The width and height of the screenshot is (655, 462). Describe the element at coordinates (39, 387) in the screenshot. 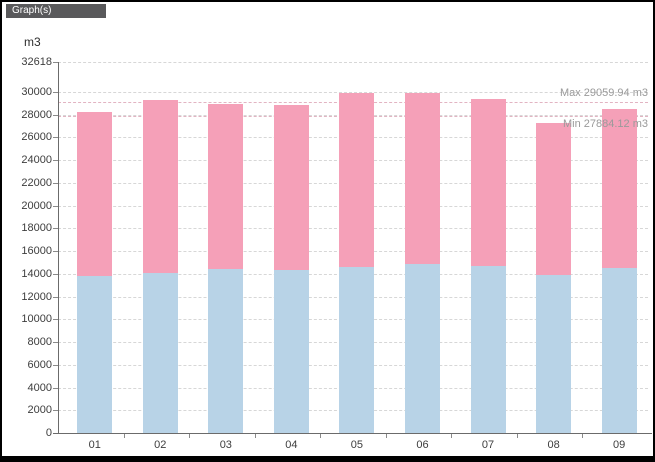

I see `y-axis-tick-label: 4000` at that location.